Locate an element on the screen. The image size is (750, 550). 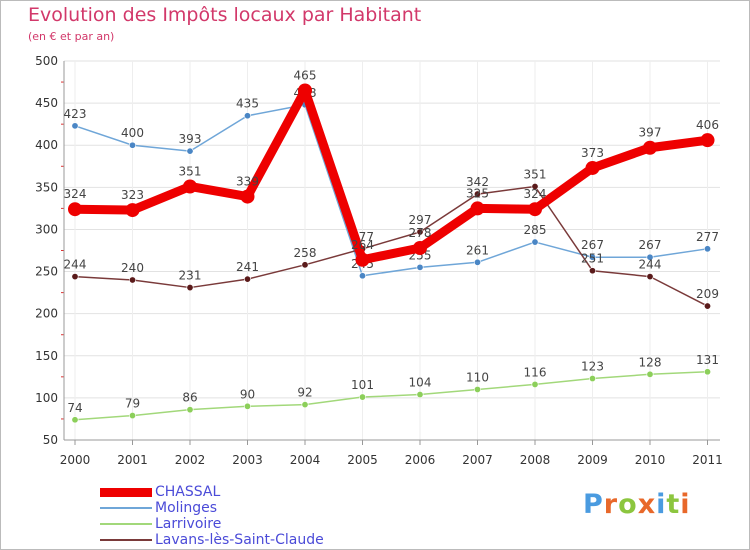
data-label: 116 is located at coordinates (535, 372).